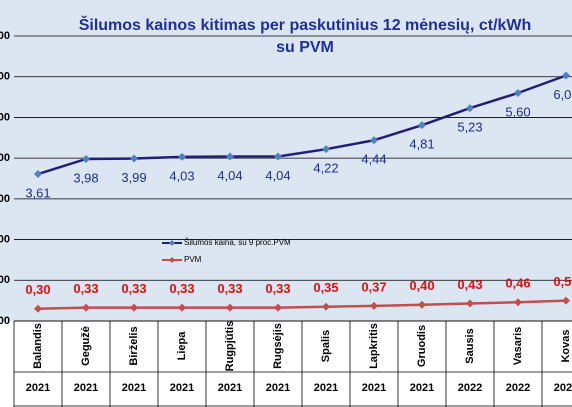 The image size is (572, 407). Describe the element at coordinates (325, 287) in the screenshot. I see `data-label: 0,35` at that location.